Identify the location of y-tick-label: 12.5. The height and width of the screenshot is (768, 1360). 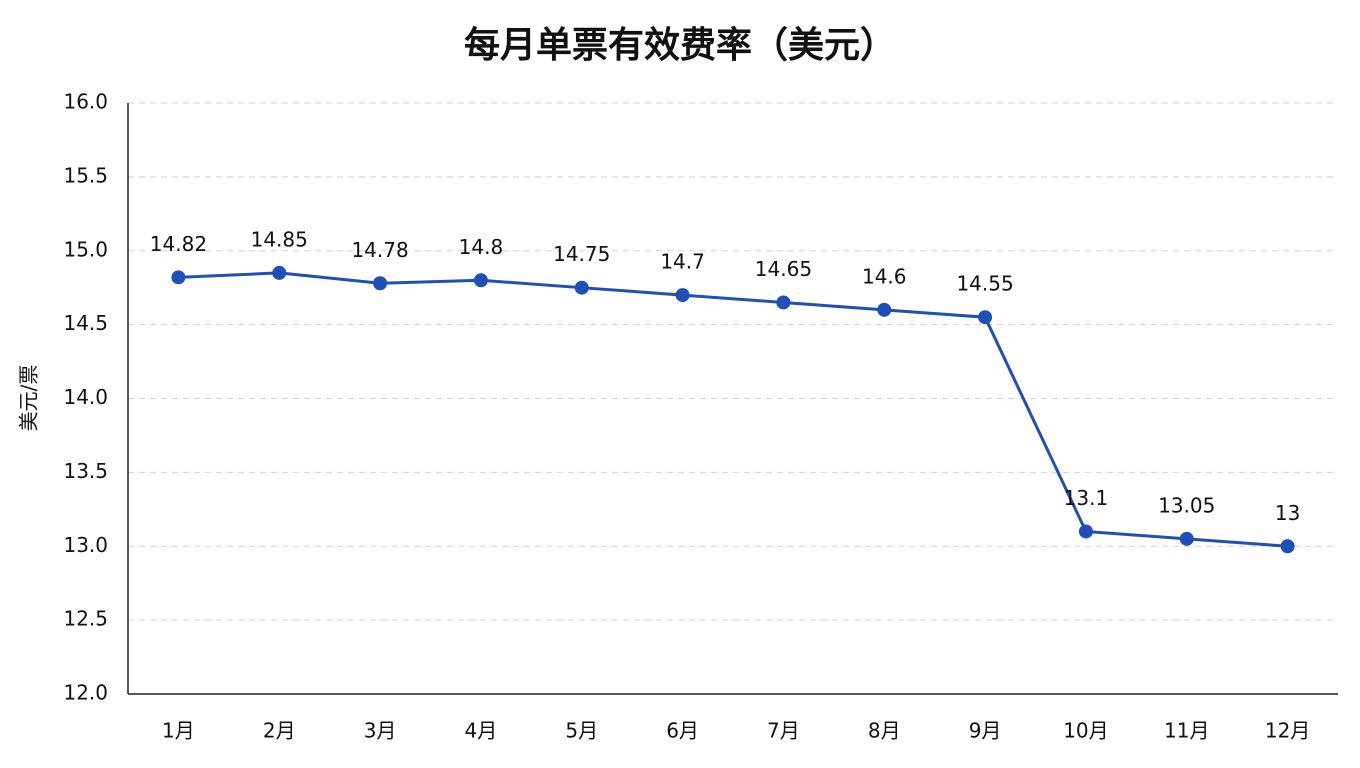
(85, 619).